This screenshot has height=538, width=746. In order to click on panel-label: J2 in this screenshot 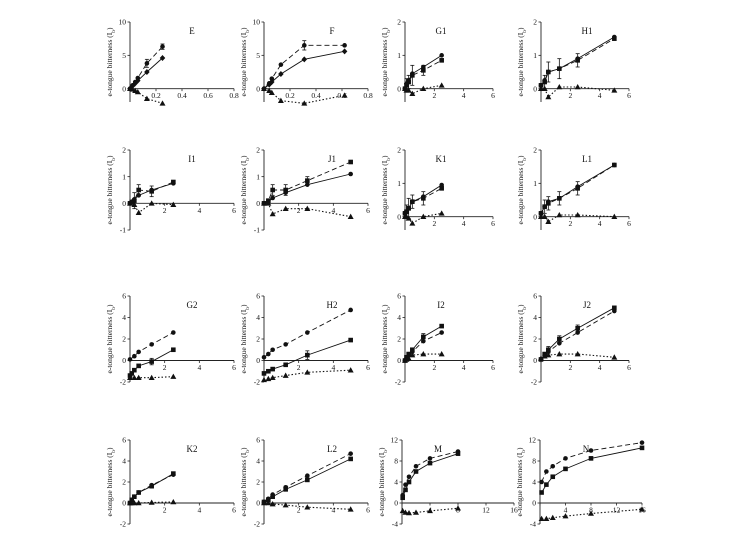, I will do `click(587, 305)`.